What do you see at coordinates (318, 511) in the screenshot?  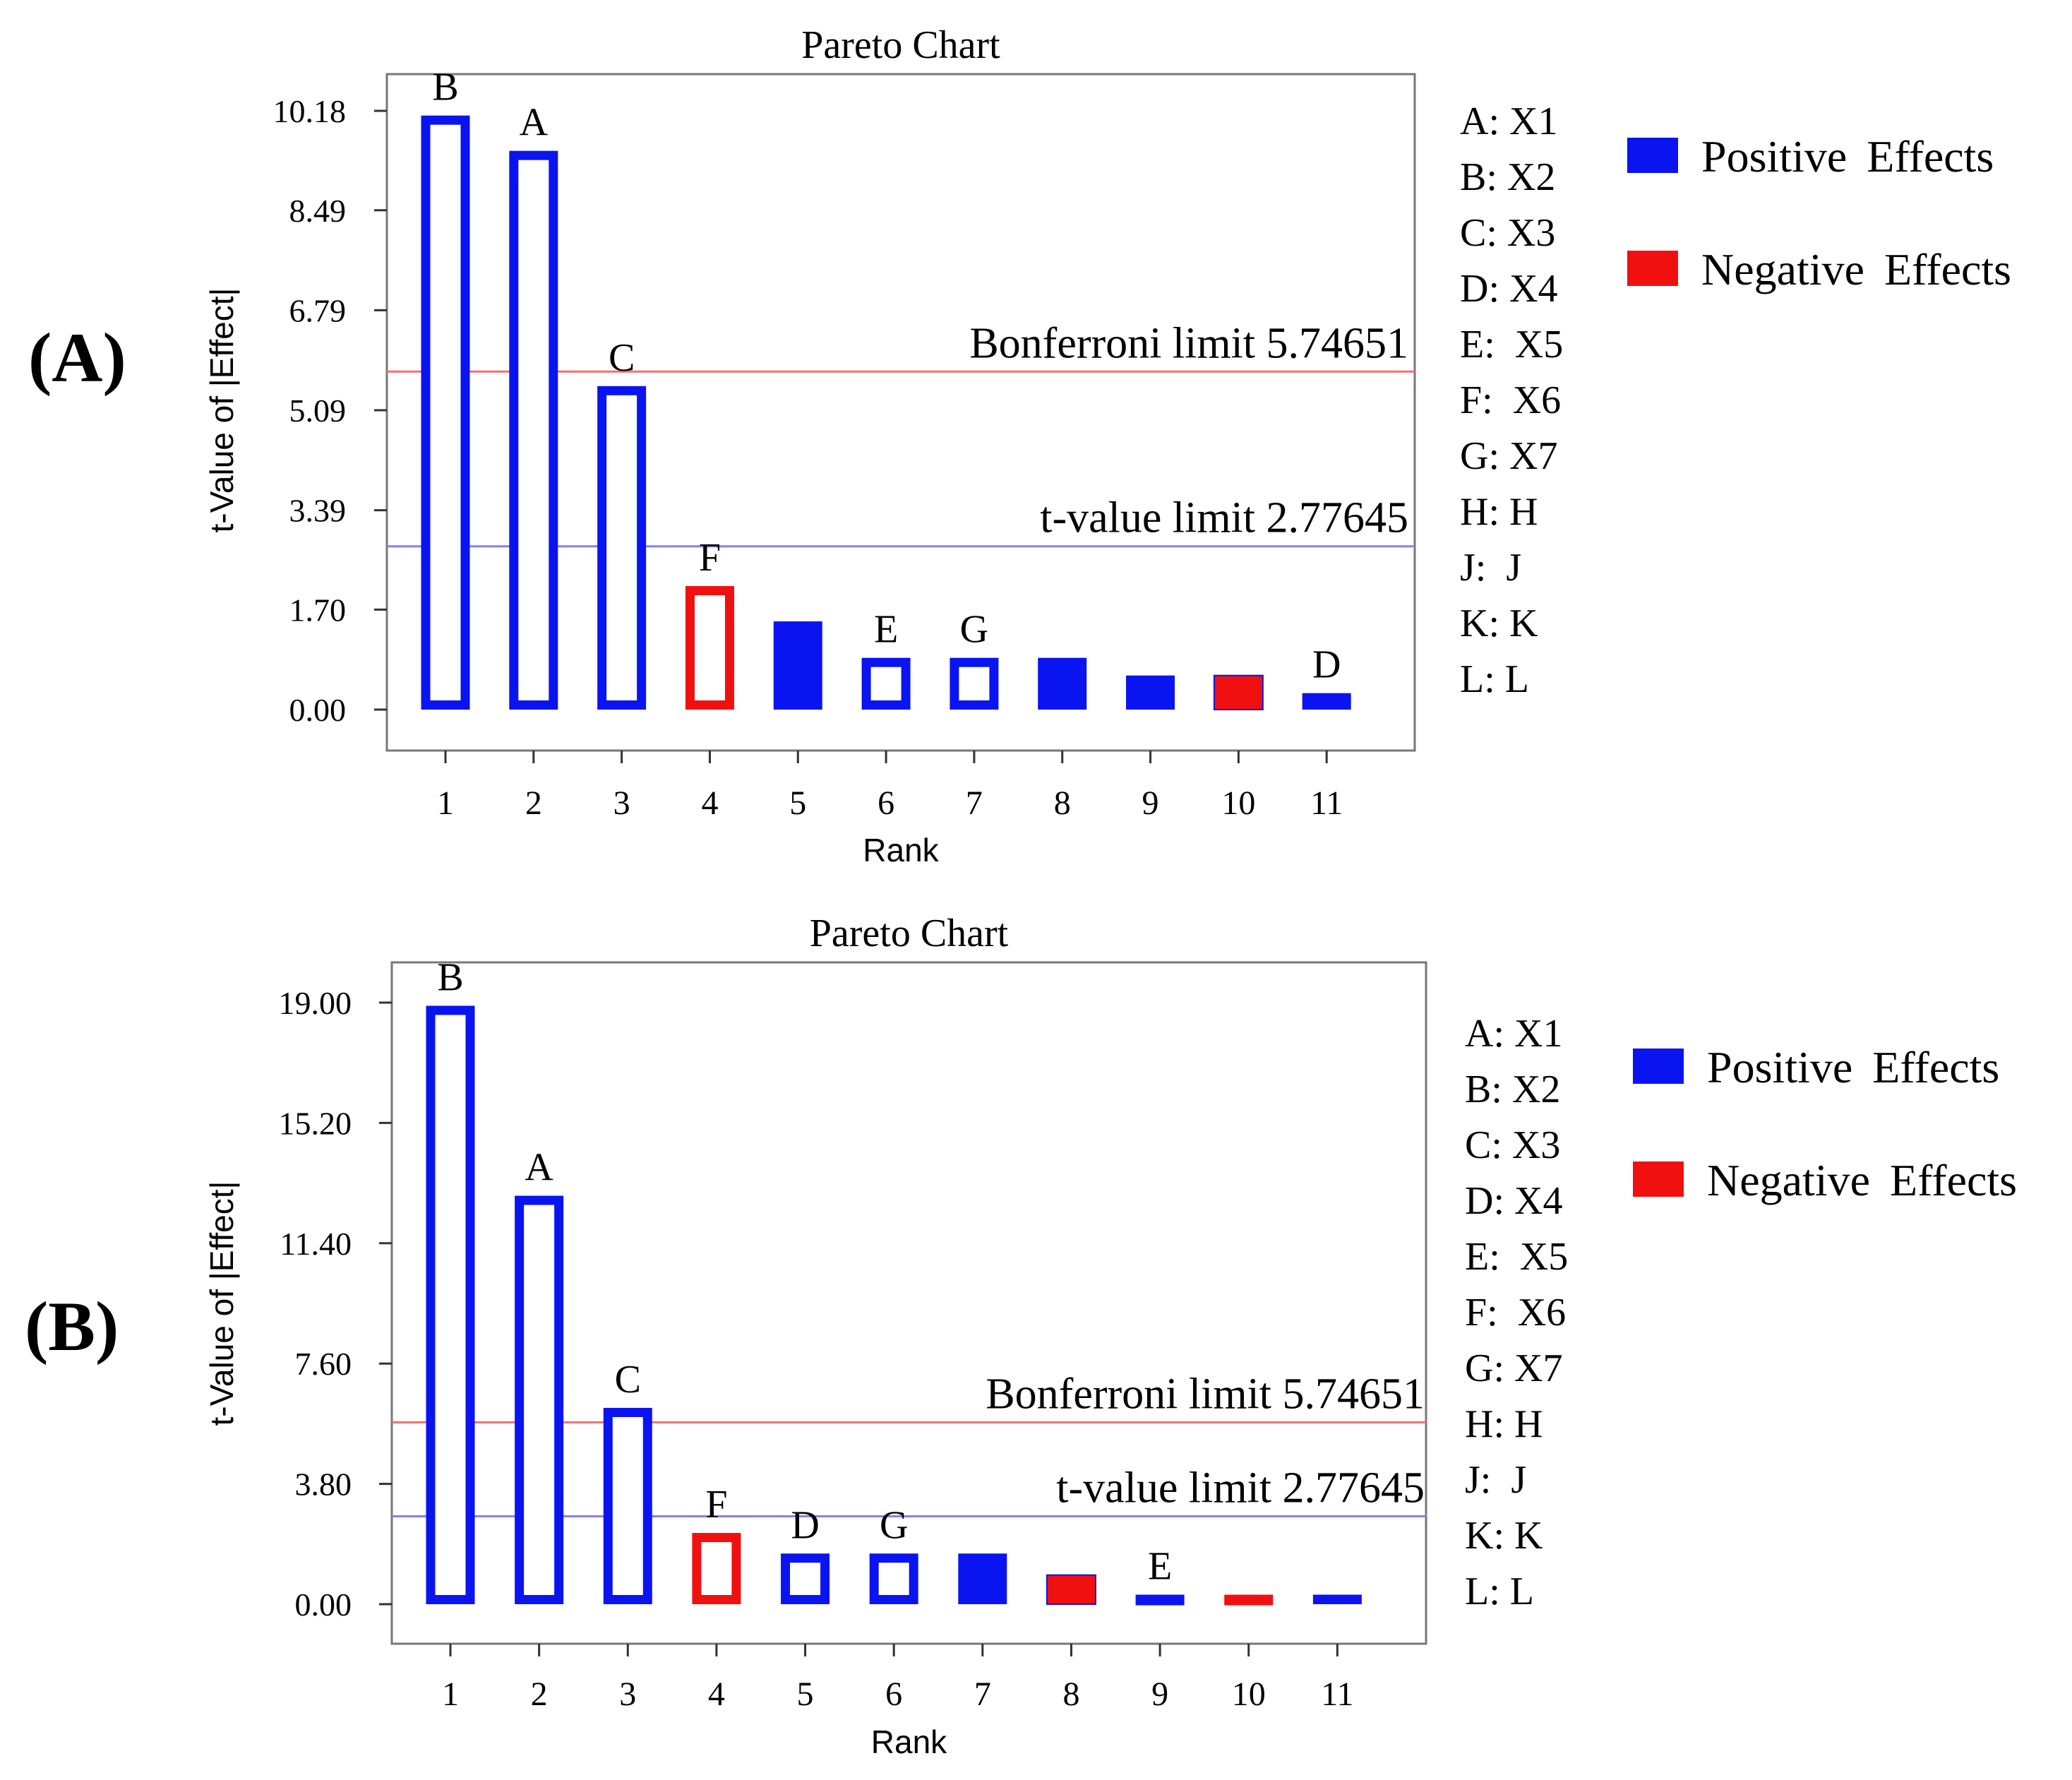 I see `y-tick-label: 3.39` at bounding box center [318, 511].